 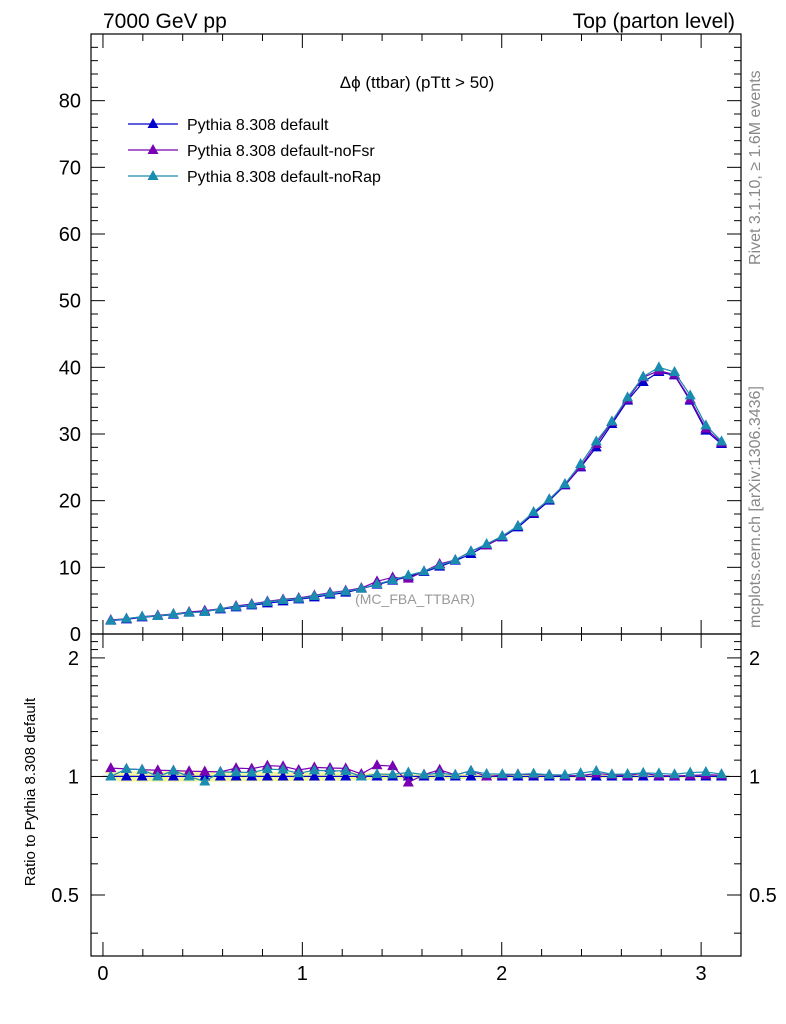 I want to click on ratio-ytick-label-right: 1, so click(x=754, y=777).